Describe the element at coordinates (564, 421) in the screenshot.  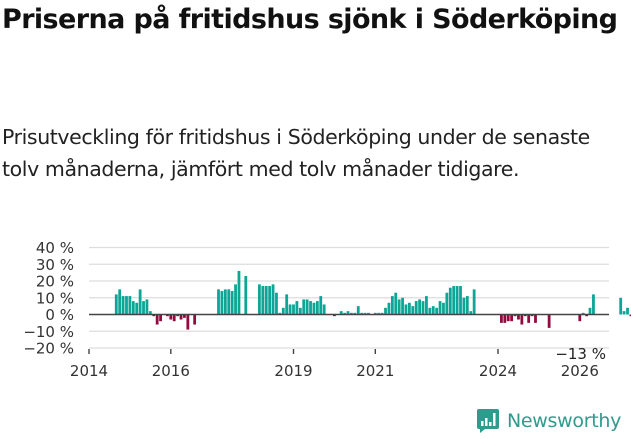
I see `logo-text: Newsworthy` at that location.